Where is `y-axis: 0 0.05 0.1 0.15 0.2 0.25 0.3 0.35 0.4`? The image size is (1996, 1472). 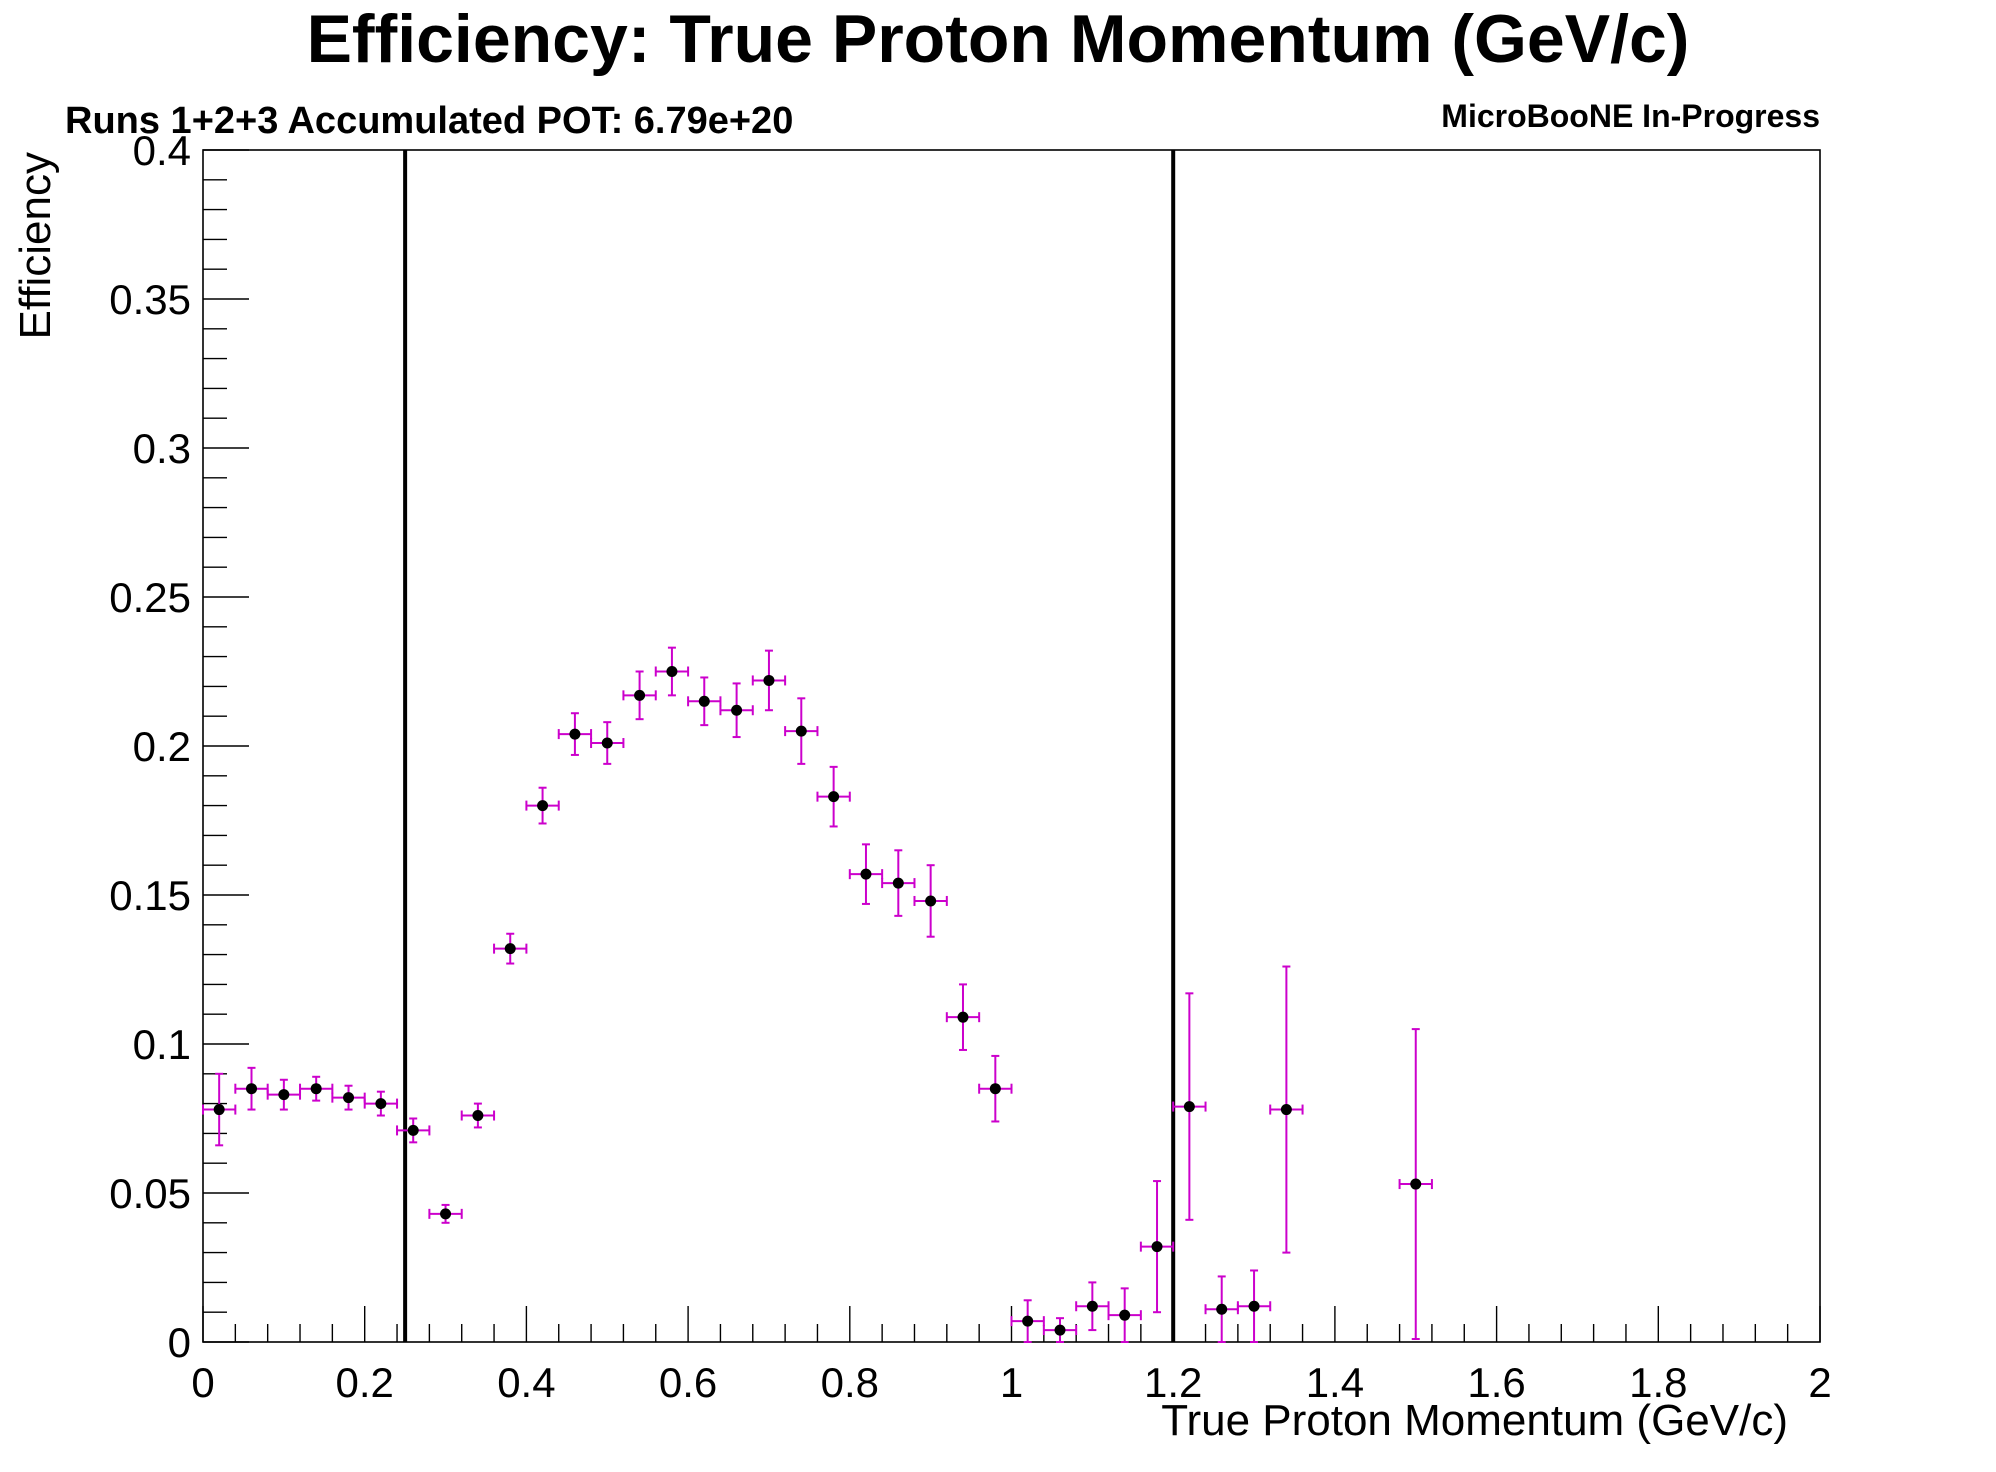
y-axis: 0 0.05 0.1 0.15 0.2 0.25 0.3 0.35 0.4 is located at coordinates (179, 746).